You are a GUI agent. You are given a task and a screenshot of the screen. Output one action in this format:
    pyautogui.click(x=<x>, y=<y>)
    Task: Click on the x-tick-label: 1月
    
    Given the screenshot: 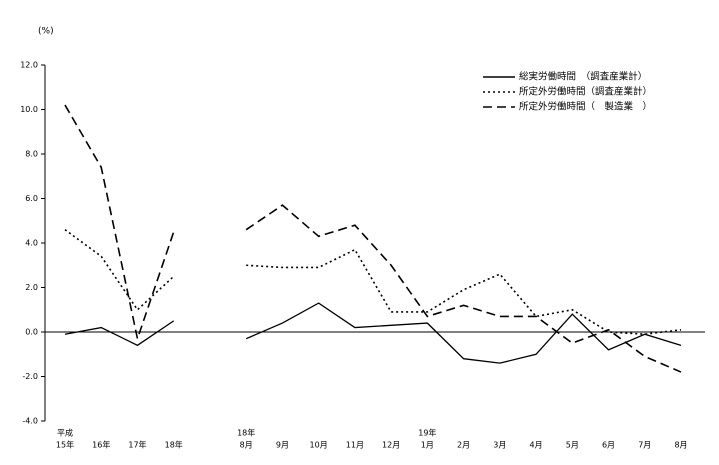 What is the action you would take?
    pyautogui.click(x=427, y=445)
    